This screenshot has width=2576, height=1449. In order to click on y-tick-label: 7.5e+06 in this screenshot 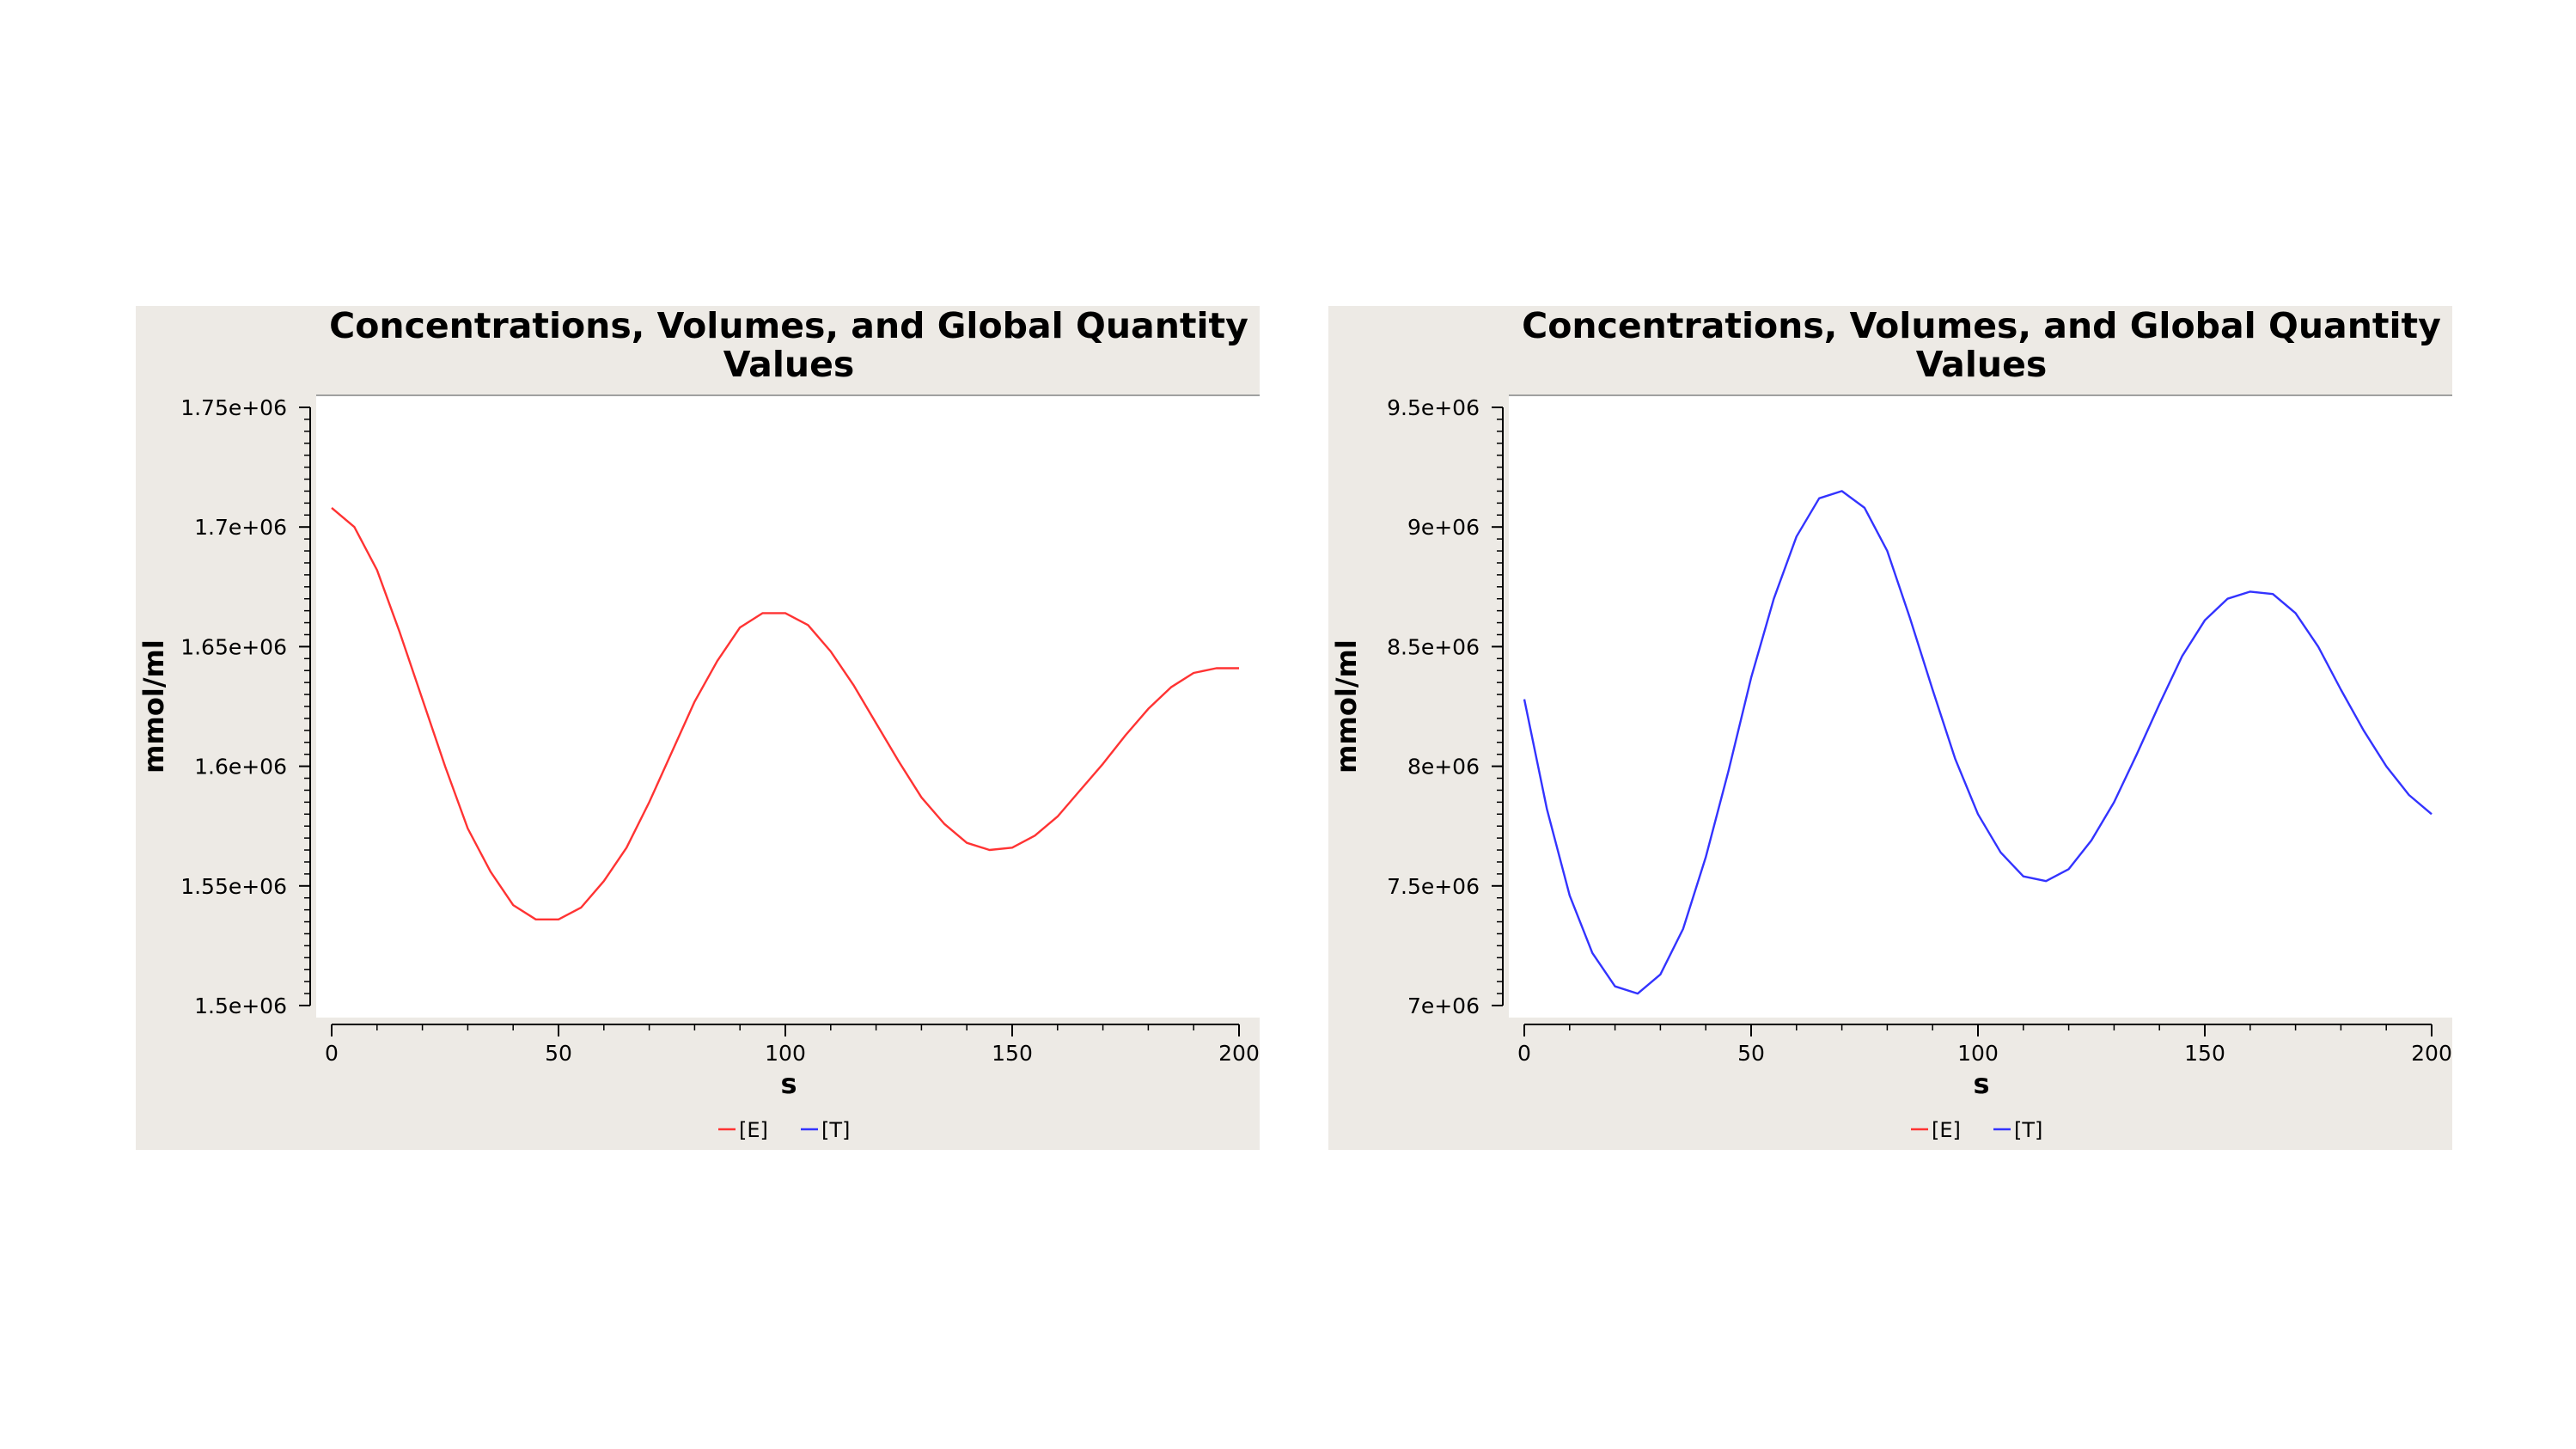, I will do `click(1433, 886)`.